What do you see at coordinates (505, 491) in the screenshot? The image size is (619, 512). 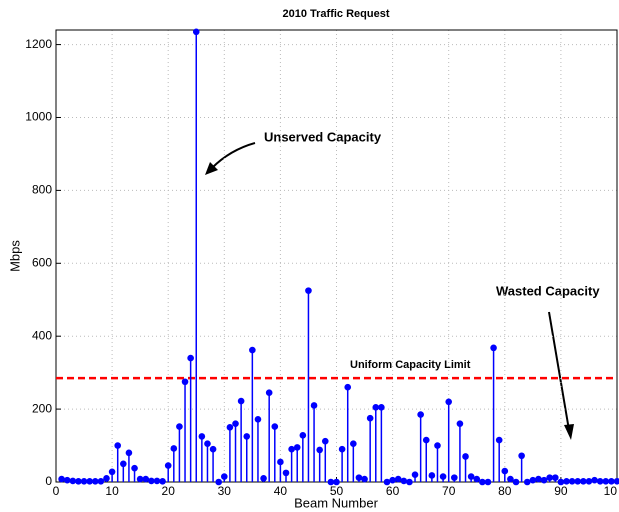 I see `x-tick-label: 80` at bounding box center [505, 491].